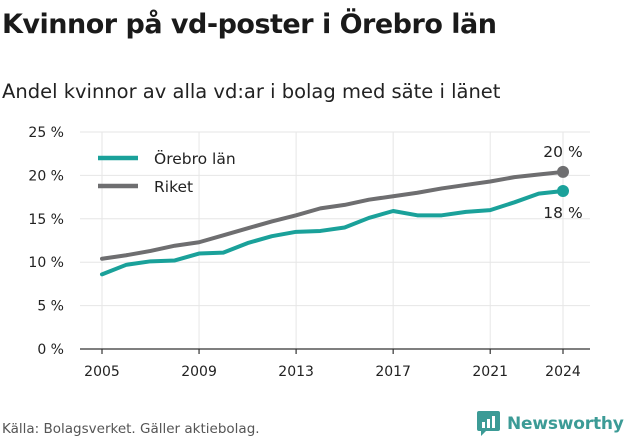 The width and height of the screenshot is (631, 439). What do you see at coordinates (102, 372) in the screenshot?
I see `x-tick-label: 2005` at bounding box center [102, 372].